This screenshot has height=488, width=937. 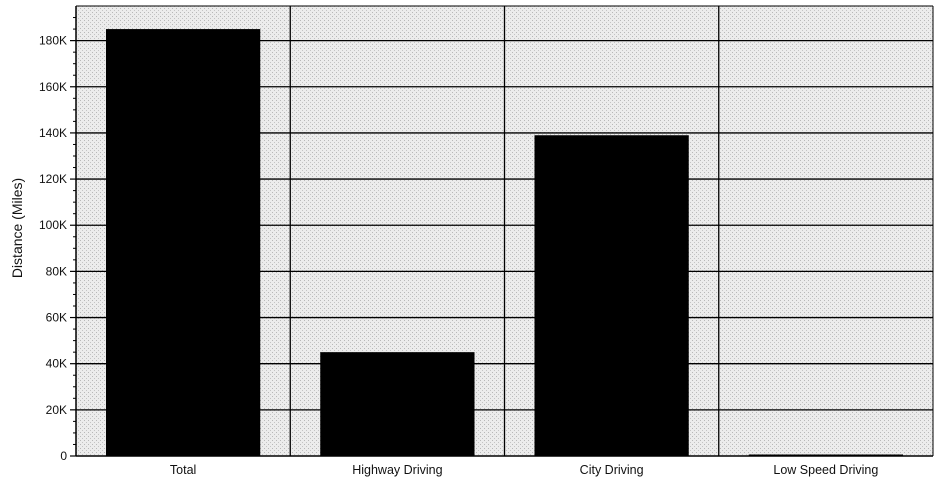 I want to click on y-tick-label: 140K, so click(x=53, y=133).